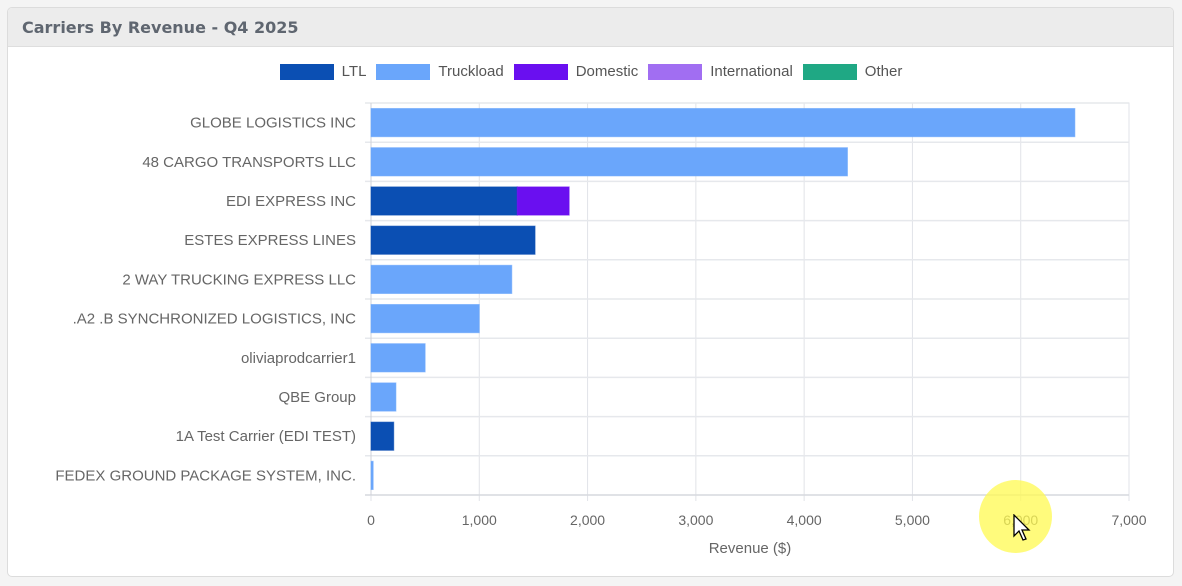  What do you see at coordinates (590, 27) in the screenshot?
I see `card-header: Carriers By Revenue - Q4 2025` at bounding box center [590, 27].